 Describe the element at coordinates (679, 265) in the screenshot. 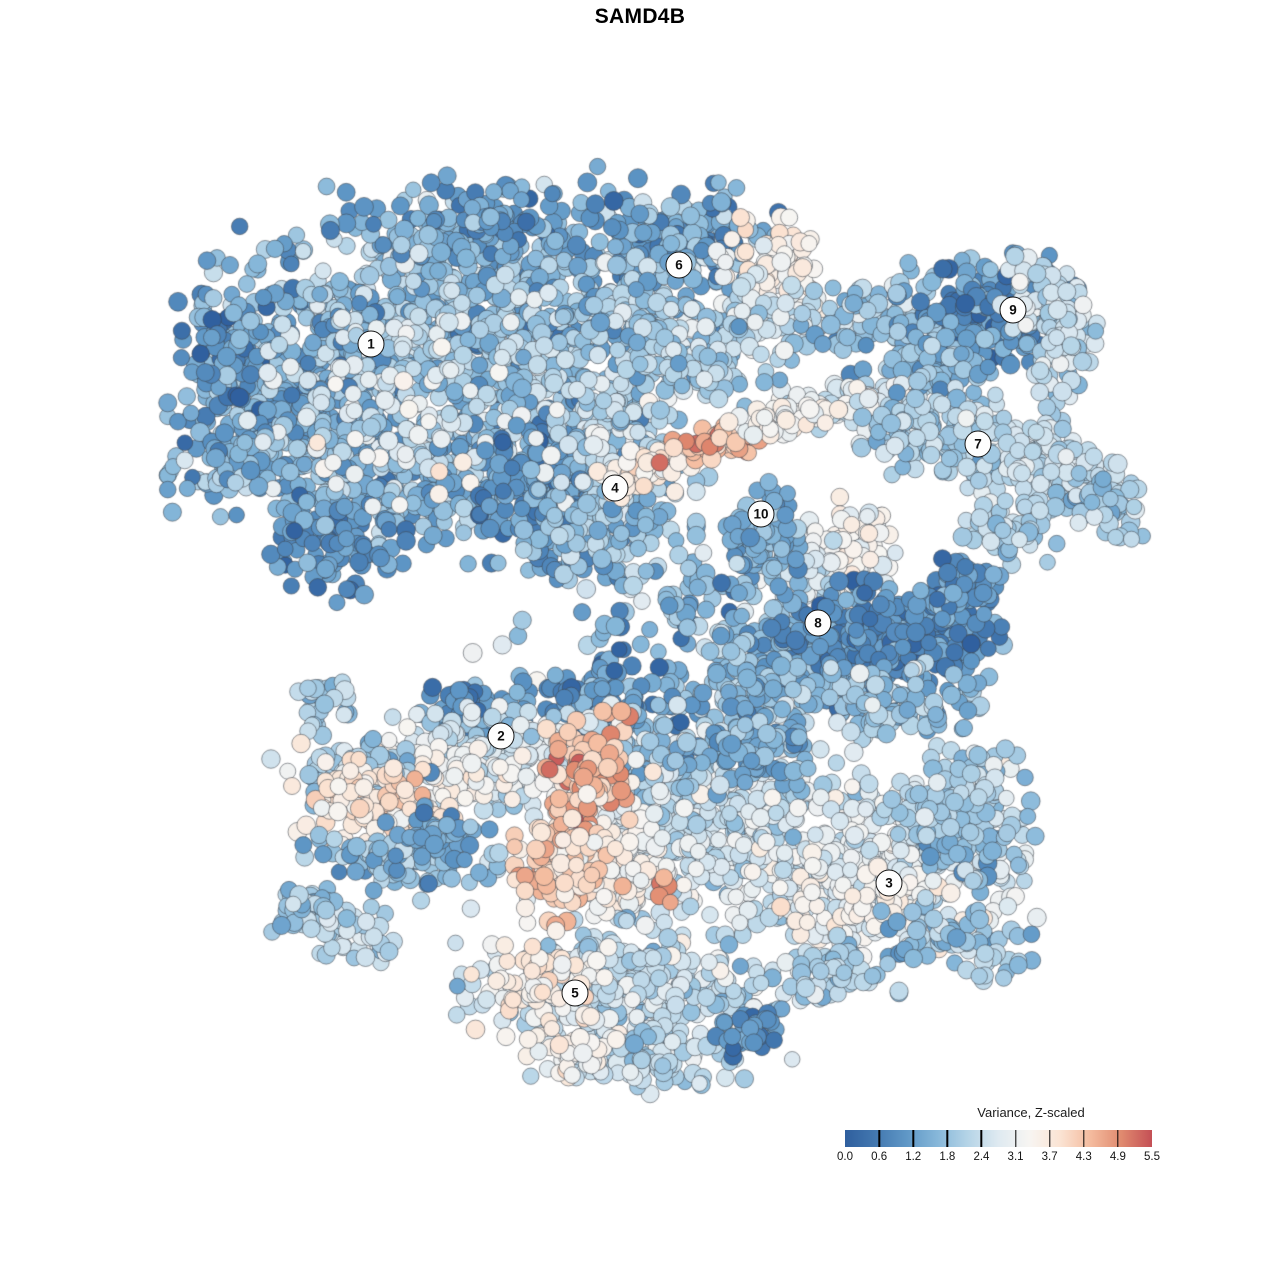

I see `cluster-label-badge-6: 6` at that location.